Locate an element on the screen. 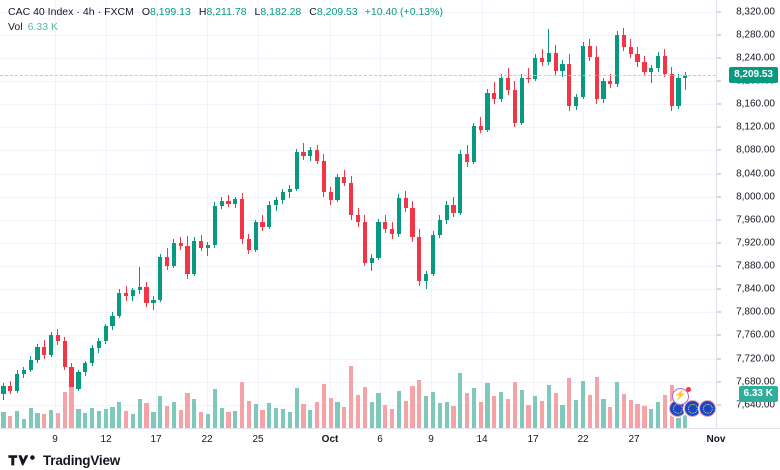 The image size is (780, 470). time-tick-label: 17 is located at coordinates (156, 439).